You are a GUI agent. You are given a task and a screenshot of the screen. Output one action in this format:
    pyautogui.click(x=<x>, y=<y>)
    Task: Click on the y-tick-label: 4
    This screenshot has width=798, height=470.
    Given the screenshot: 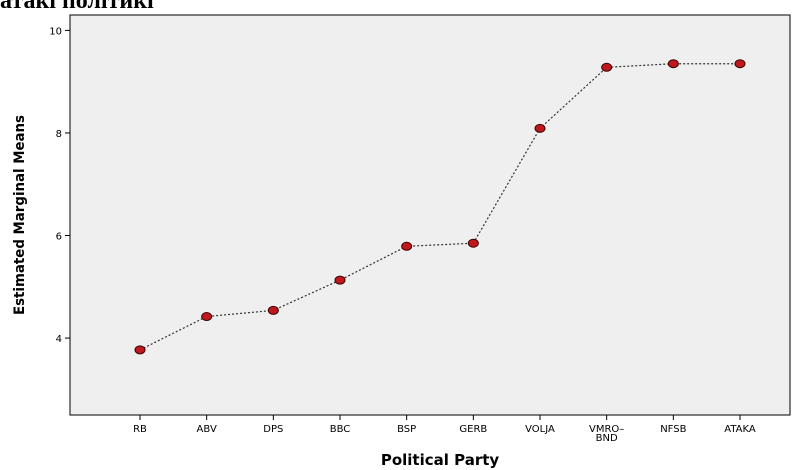 What is the action you would take?
    pyautogui.click(x=59, y=339)
    